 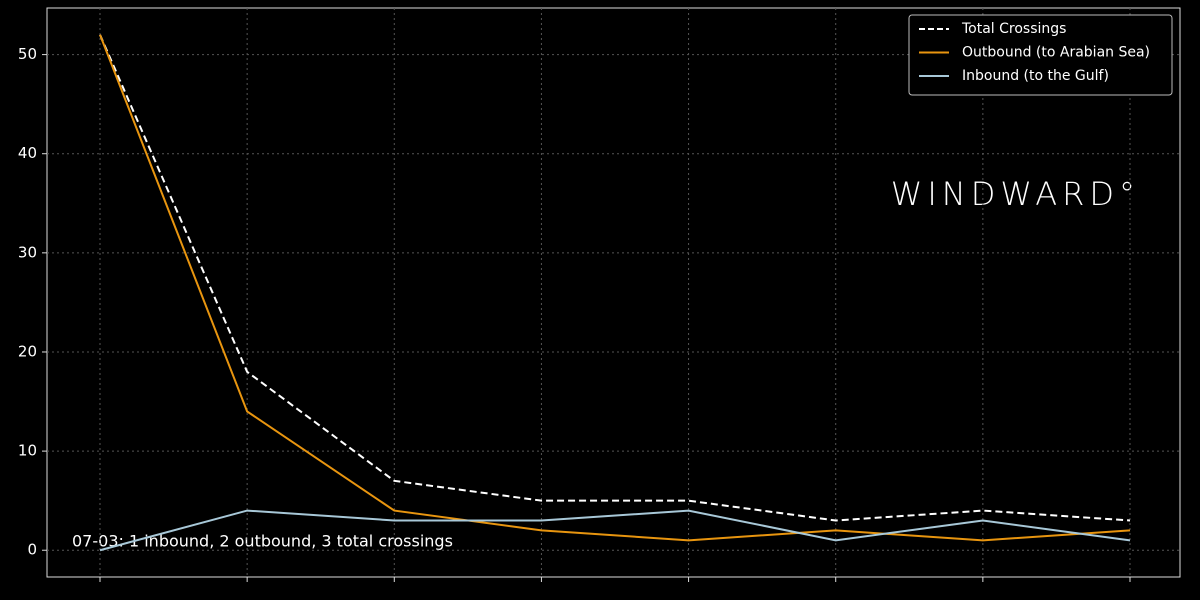 What do you see at coordinates (27, 252) in the screenshot?
I see `y-tick-label: 30` at bounding box center [27, 252].